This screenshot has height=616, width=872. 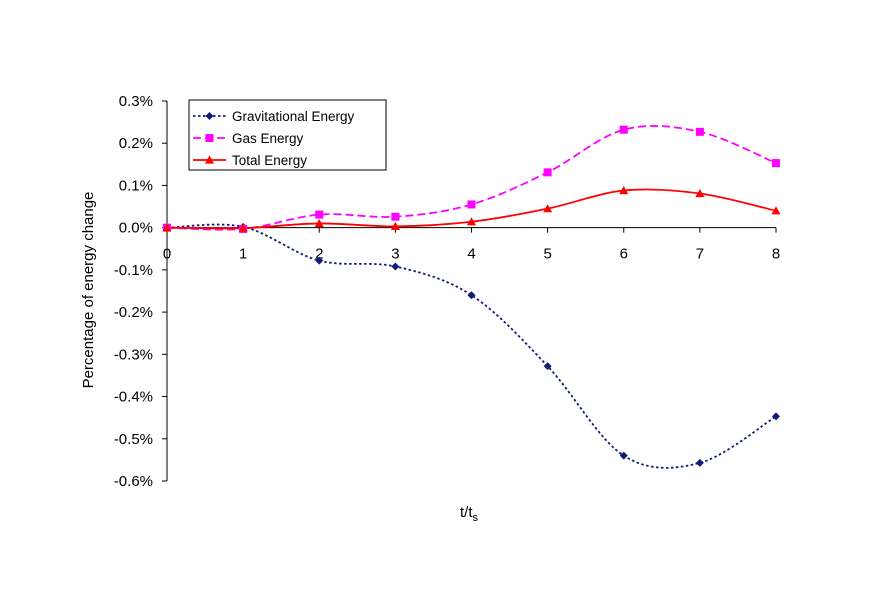 I want to click on y-tick-label: -0.6%, so click(x=133, y=481).